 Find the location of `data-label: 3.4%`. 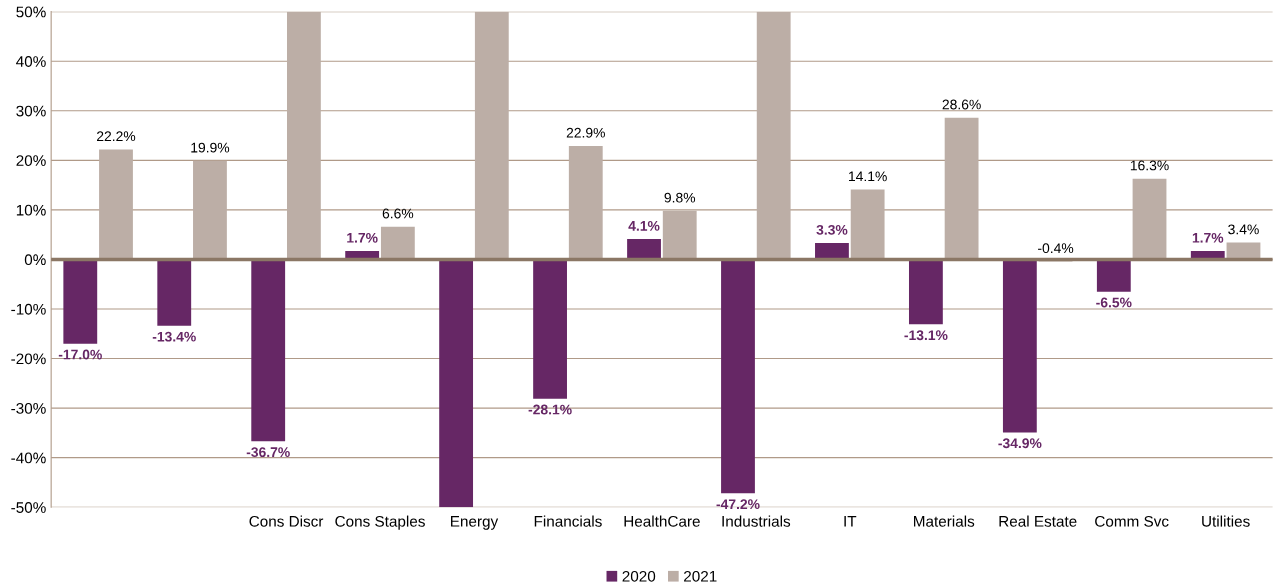

data-label: 3.4% is located at coordinates (1243, 229).